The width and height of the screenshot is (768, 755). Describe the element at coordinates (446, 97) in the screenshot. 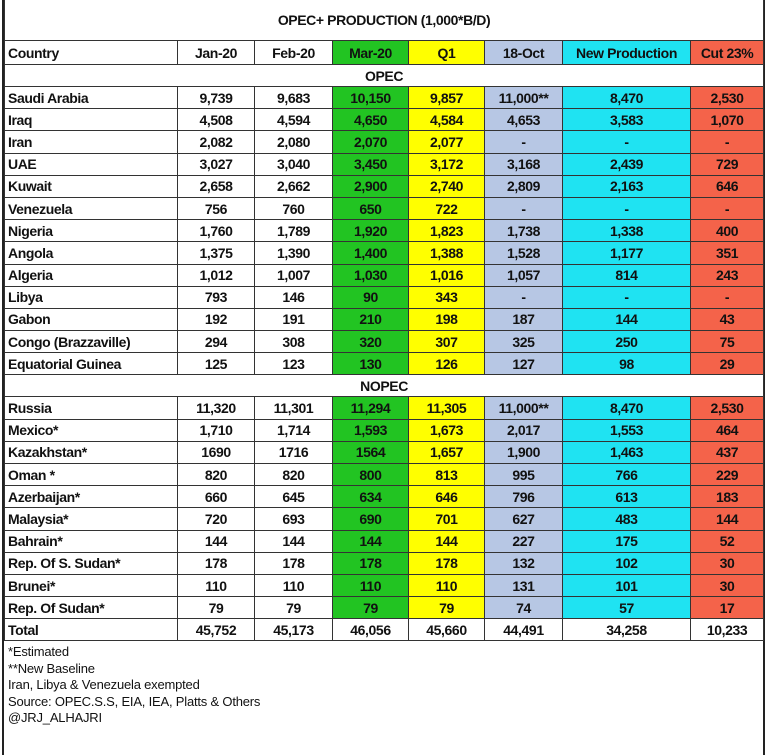

I see `cell-q1: 9,857` at that location.